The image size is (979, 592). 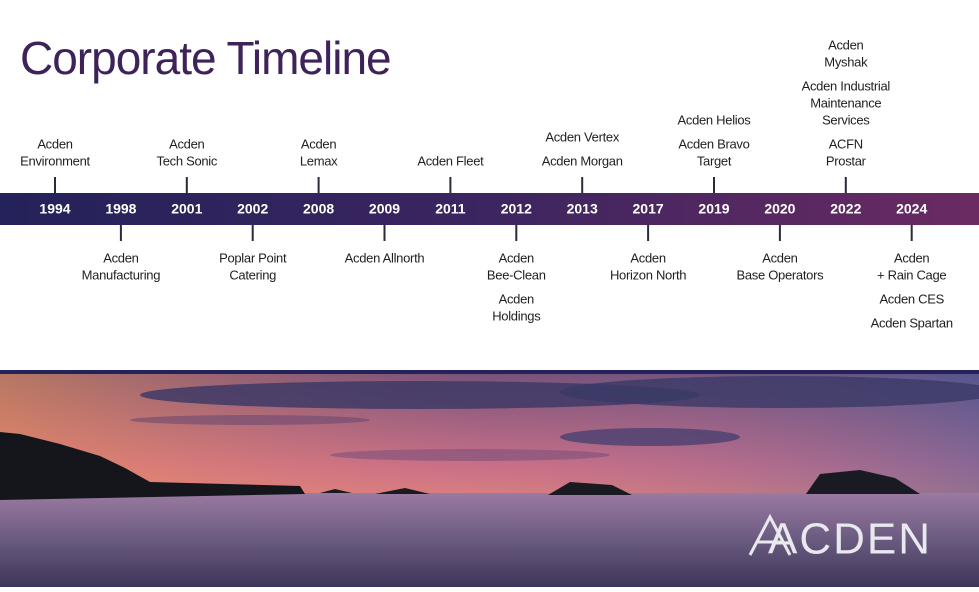 I want to click on year-label: 2012, so click(x=516, y=209).